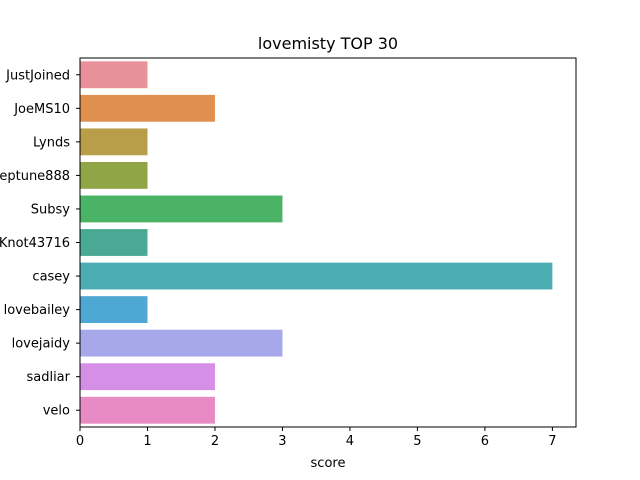  What do you see at coordinates (147, 441) in the screenshot?
I see `x-tick-label: 1` at bounding box center [147, 441].